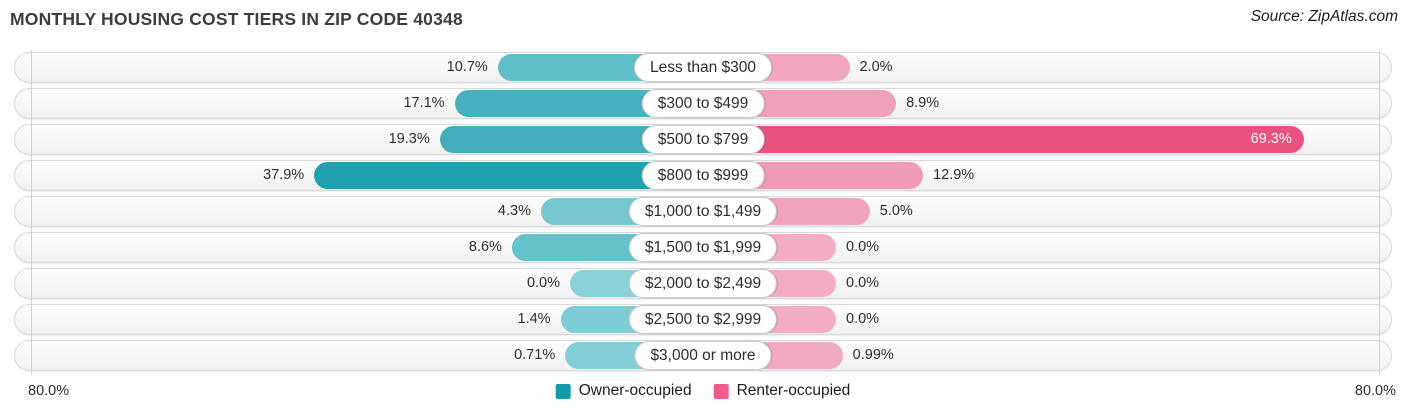 The height and width of the screenshot is (414, 1406). What do you see at coordinates (703, 391) in the screenshot?
I see `legend: Owner-occupied Renter-occupied` at bounding box center [703, 391].